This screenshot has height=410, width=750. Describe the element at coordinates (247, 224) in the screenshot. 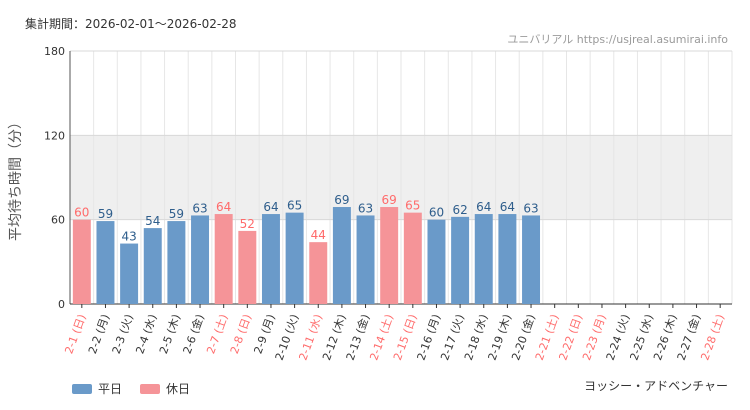

I see `value-label: 52` at that location.